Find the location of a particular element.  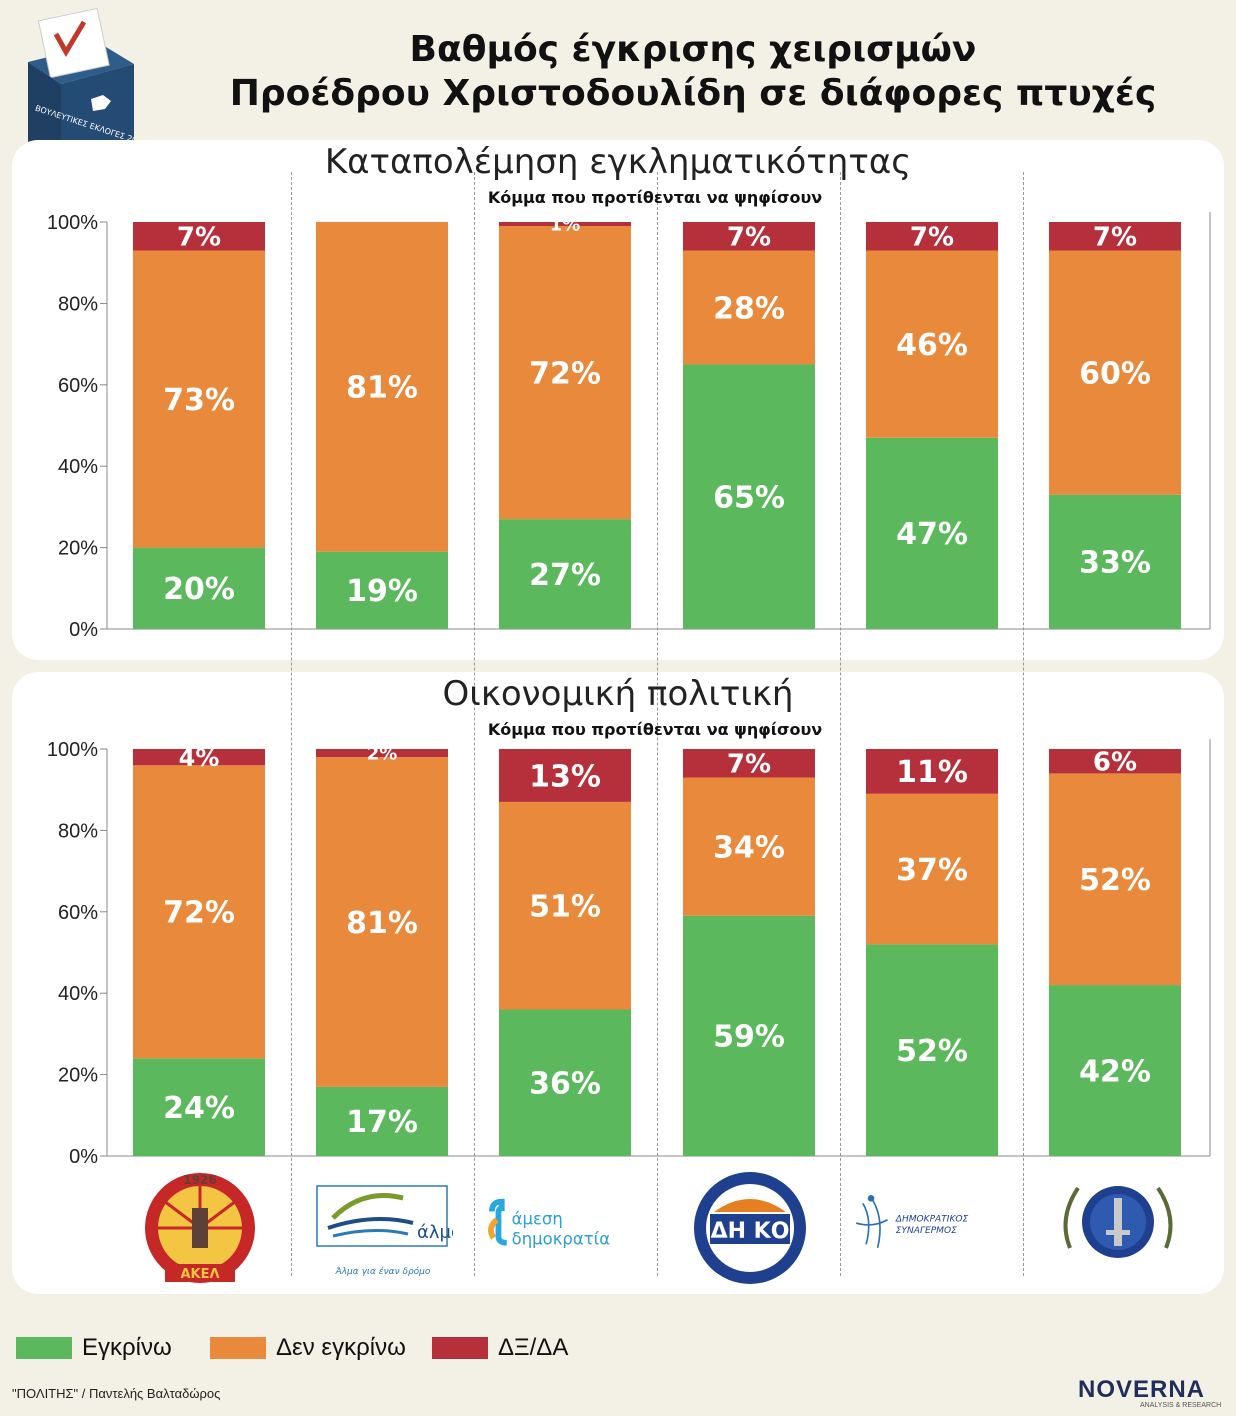

bar-data-label: 4% is located at coordinates (199, 758).